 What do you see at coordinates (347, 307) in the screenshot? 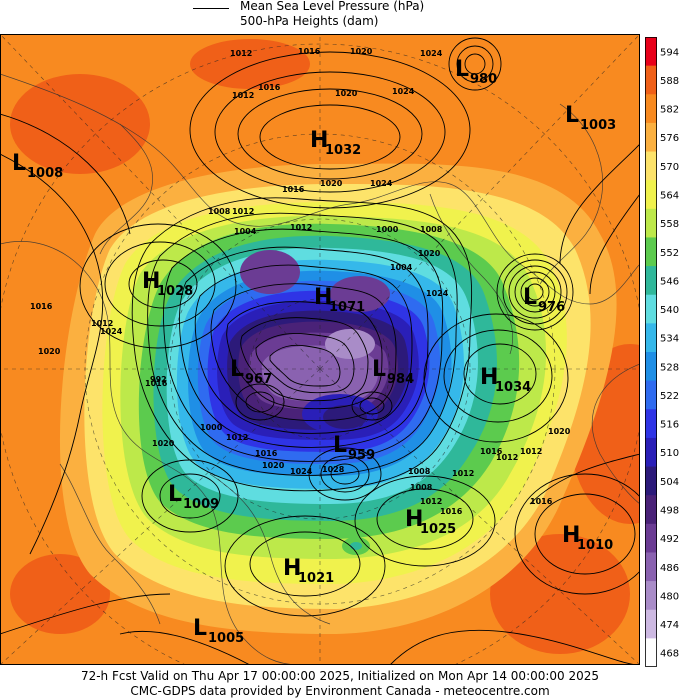
I see `high-1071-value: 1071` at bounding box center [347, 307].